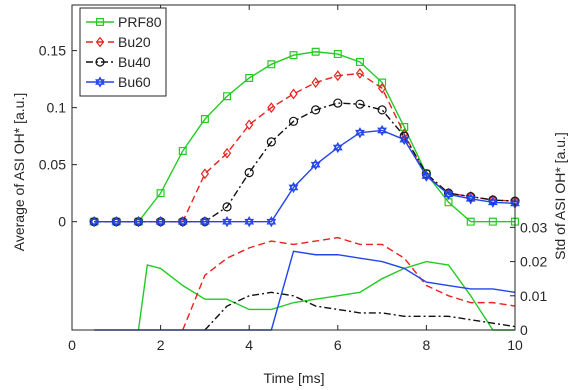 This screenshot has width=576, height=390. I want to click on x-tick-label: 10, so click(515, 345).